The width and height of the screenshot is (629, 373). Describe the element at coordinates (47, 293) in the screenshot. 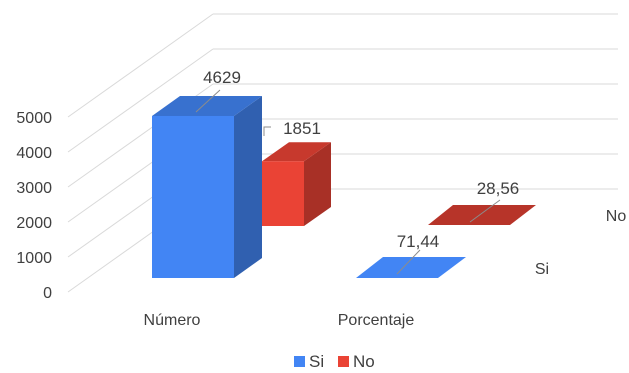

I see `y-tick-label: 0` at that location.